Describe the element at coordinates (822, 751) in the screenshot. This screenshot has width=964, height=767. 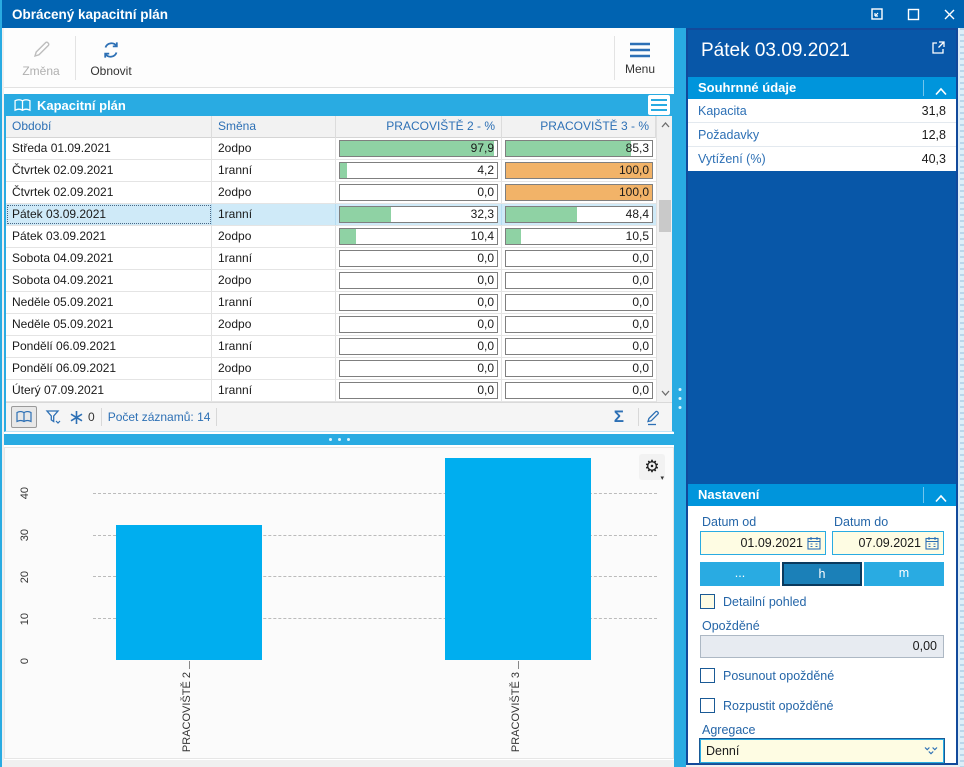
I see `aggregation-dropdown: Denní` at that location.